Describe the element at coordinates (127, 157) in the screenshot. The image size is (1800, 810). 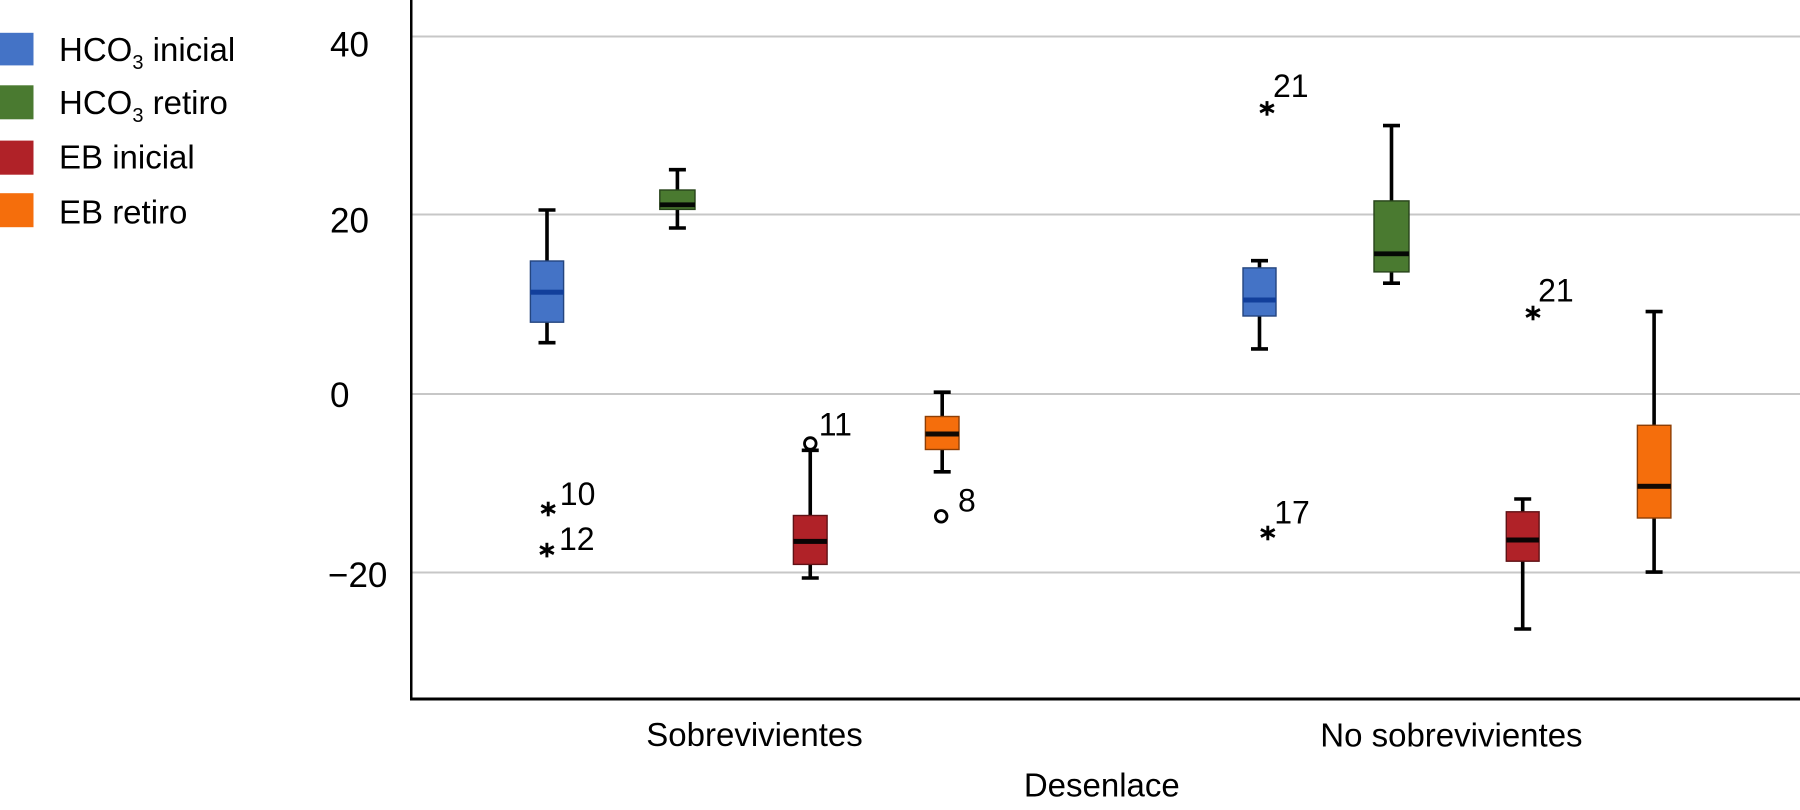
I see `svg-text: EB inicial` at that location.